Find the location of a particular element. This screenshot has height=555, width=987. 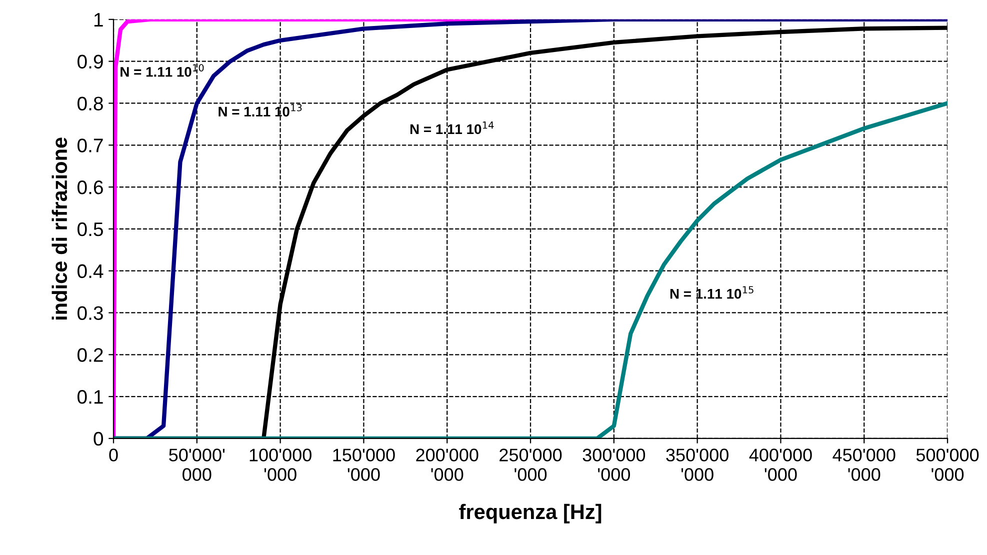

x-tick-label: 350'000'000 is located at coordinates (697, 464).